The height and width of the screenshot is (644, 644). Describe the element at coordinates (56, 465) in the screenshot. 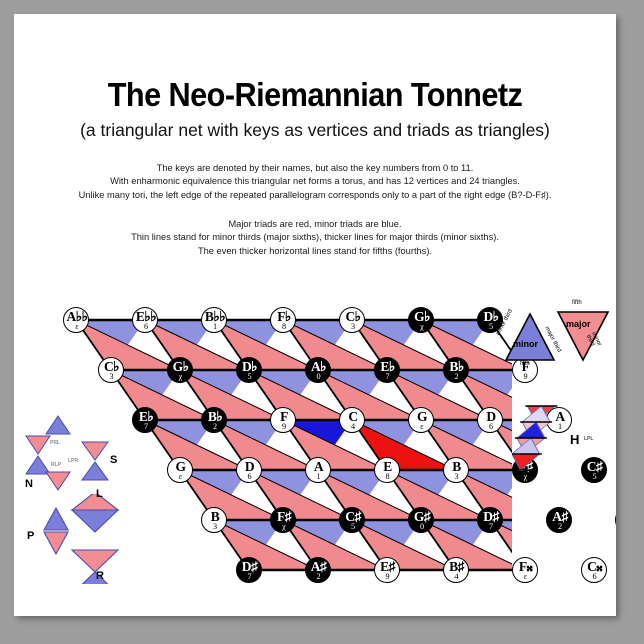

I see `rlp-label: RLP` at that location.